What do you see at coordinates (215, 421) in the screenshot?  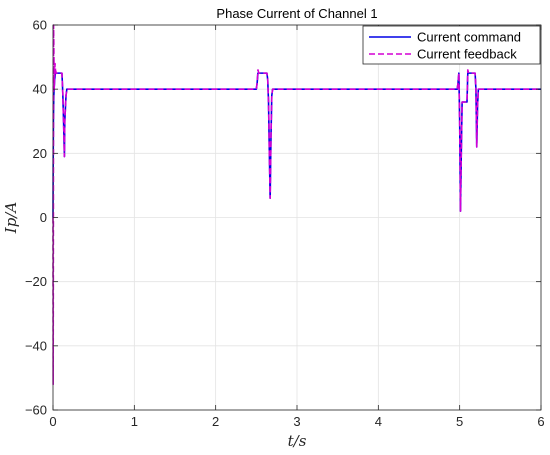 I see `x-tick-label: 2` at bounding box center [215, 421].